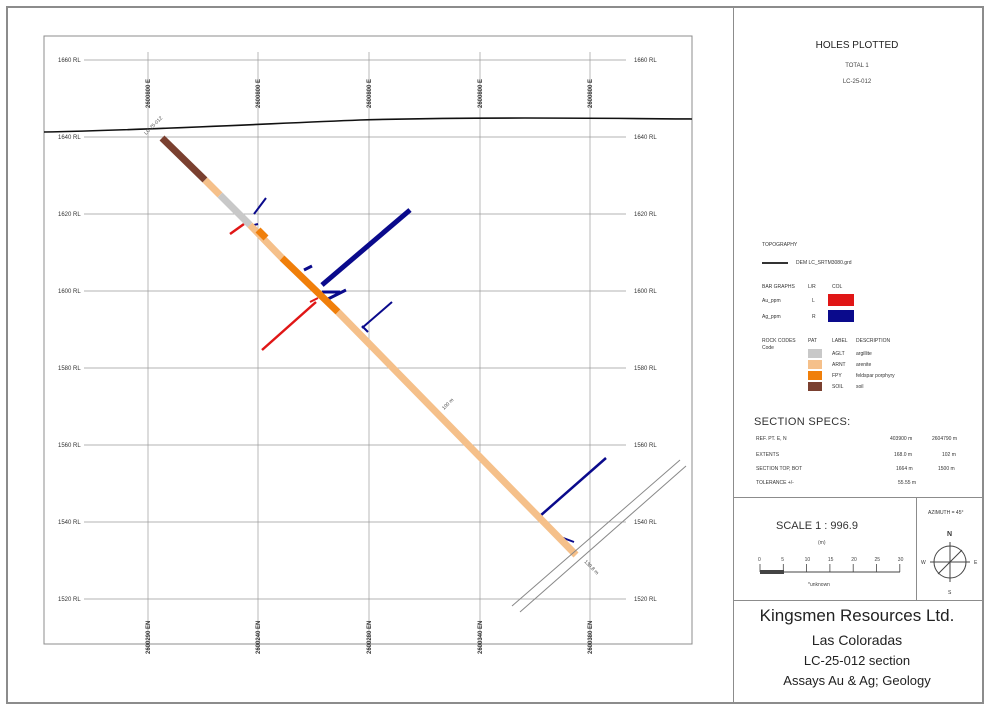  What do you see at coordinates (857, 660) in the screenshot?
I see `section-name: LC-25-012 section` at bounding box center [857, 660].